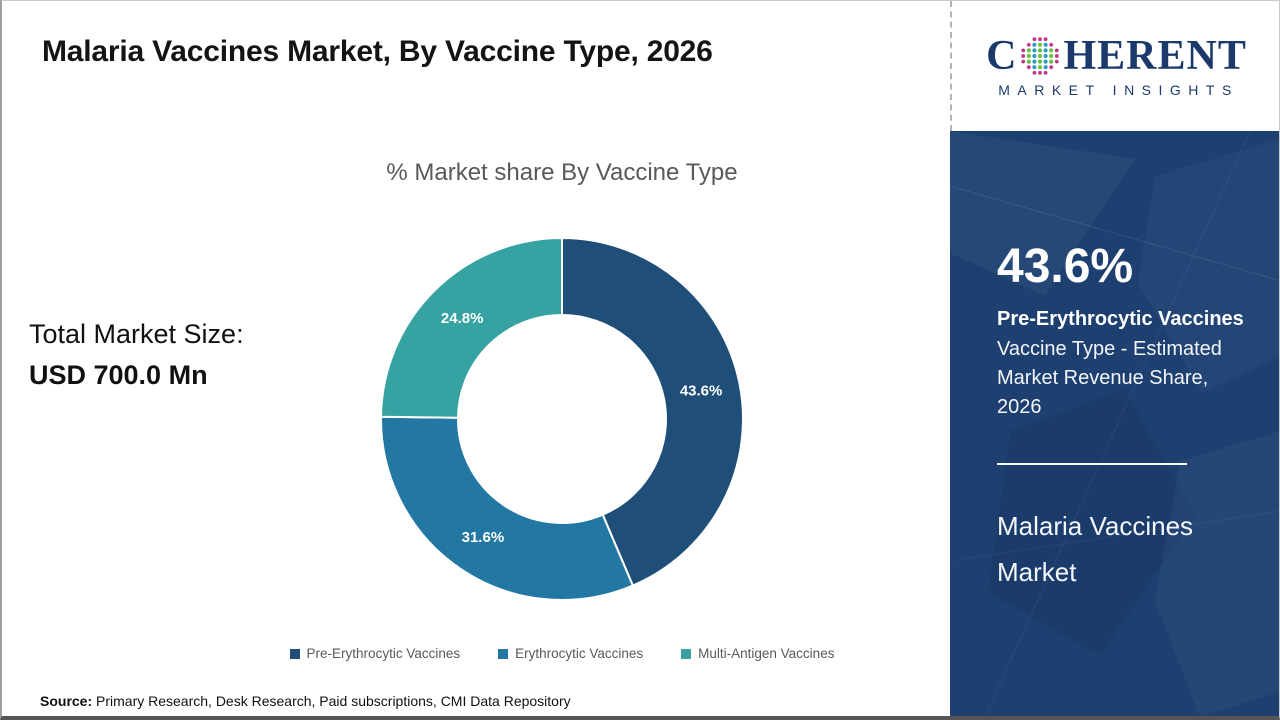  What do you see at coordinates (1120, 319) in the screenshot?
I see `highlight-segment-name: Pre-Erythrocytic Vaccines` at bounding box center [1120, 319].